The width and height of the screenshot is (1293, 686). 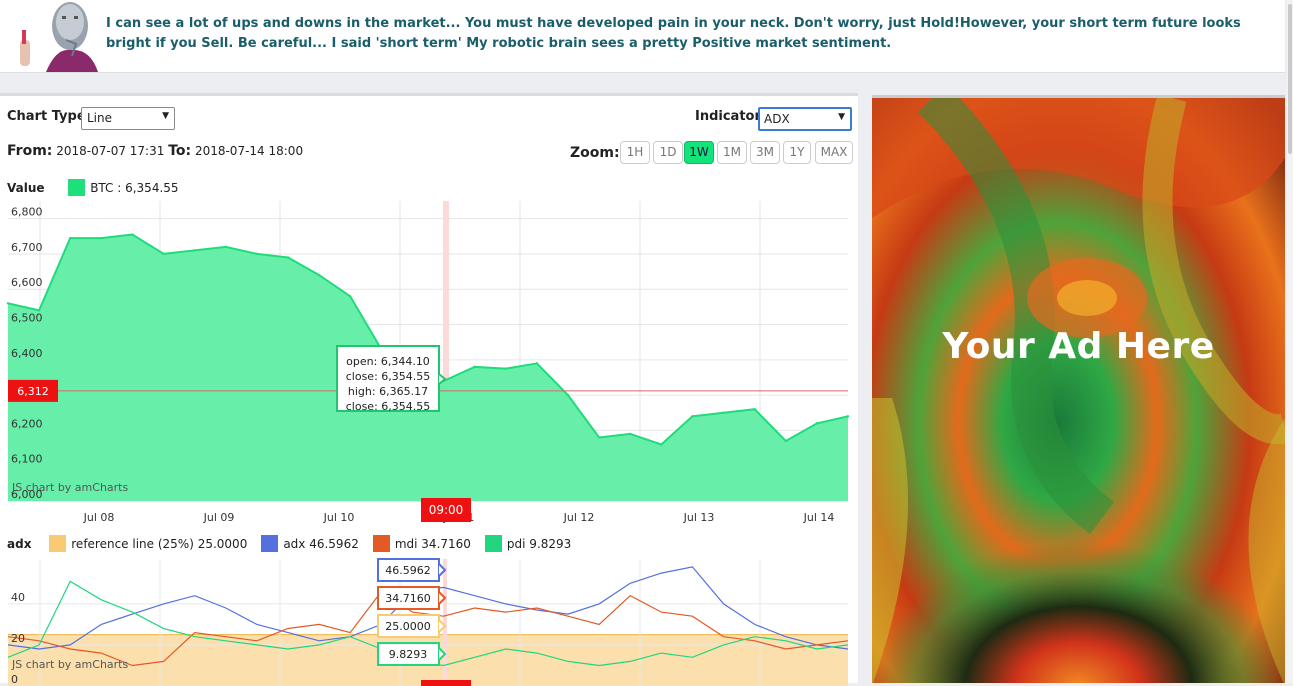 What do you see at coordinates (27, 247) in the screenshot?
I see `y-tick-label: 6,700` at bounding box center [27, 247].